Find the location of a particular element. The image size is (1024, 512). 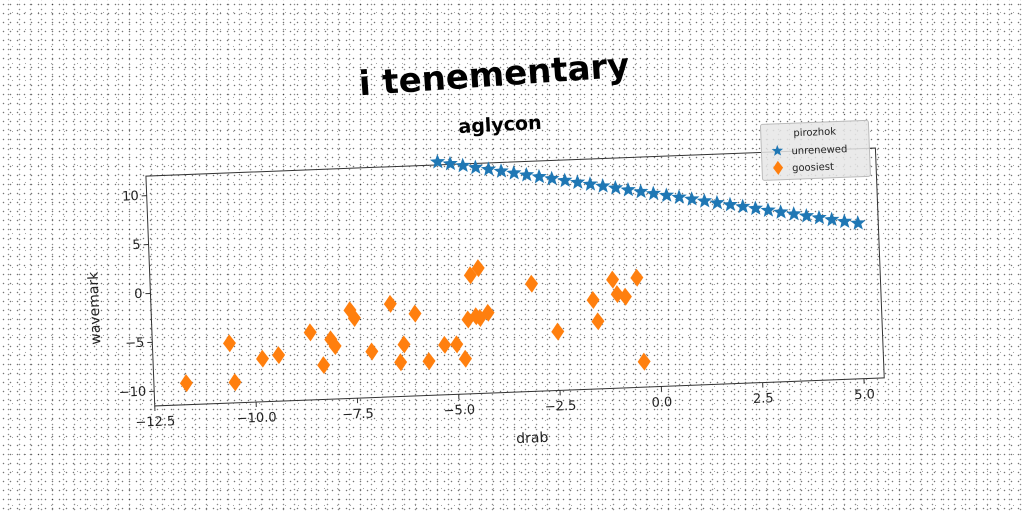

series-unrenewed is located at coordinates (647, 191).